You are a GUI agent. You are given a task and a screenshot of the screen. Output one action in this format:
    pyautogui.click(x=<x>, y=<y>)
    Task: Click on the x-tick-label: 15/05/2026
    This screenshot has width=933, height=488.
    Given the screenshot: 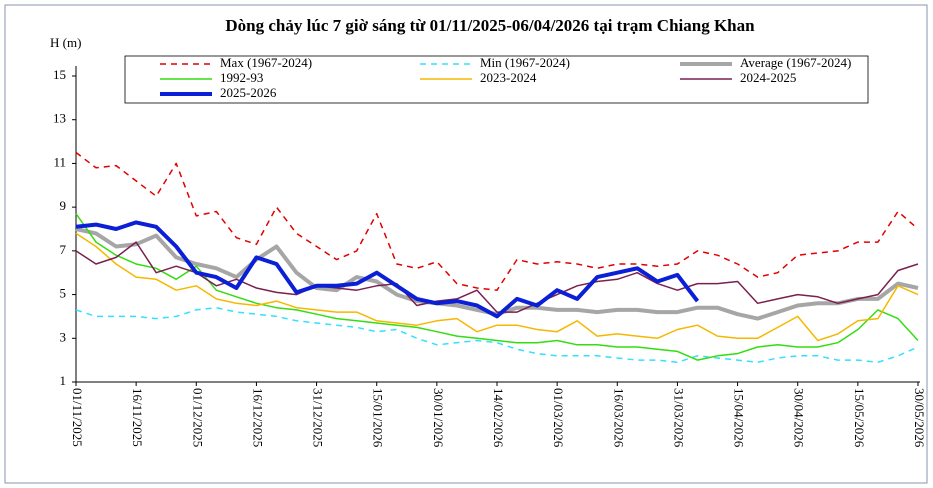 What is the action you would take?
    pyautogui.click(x=859, y=418)
    